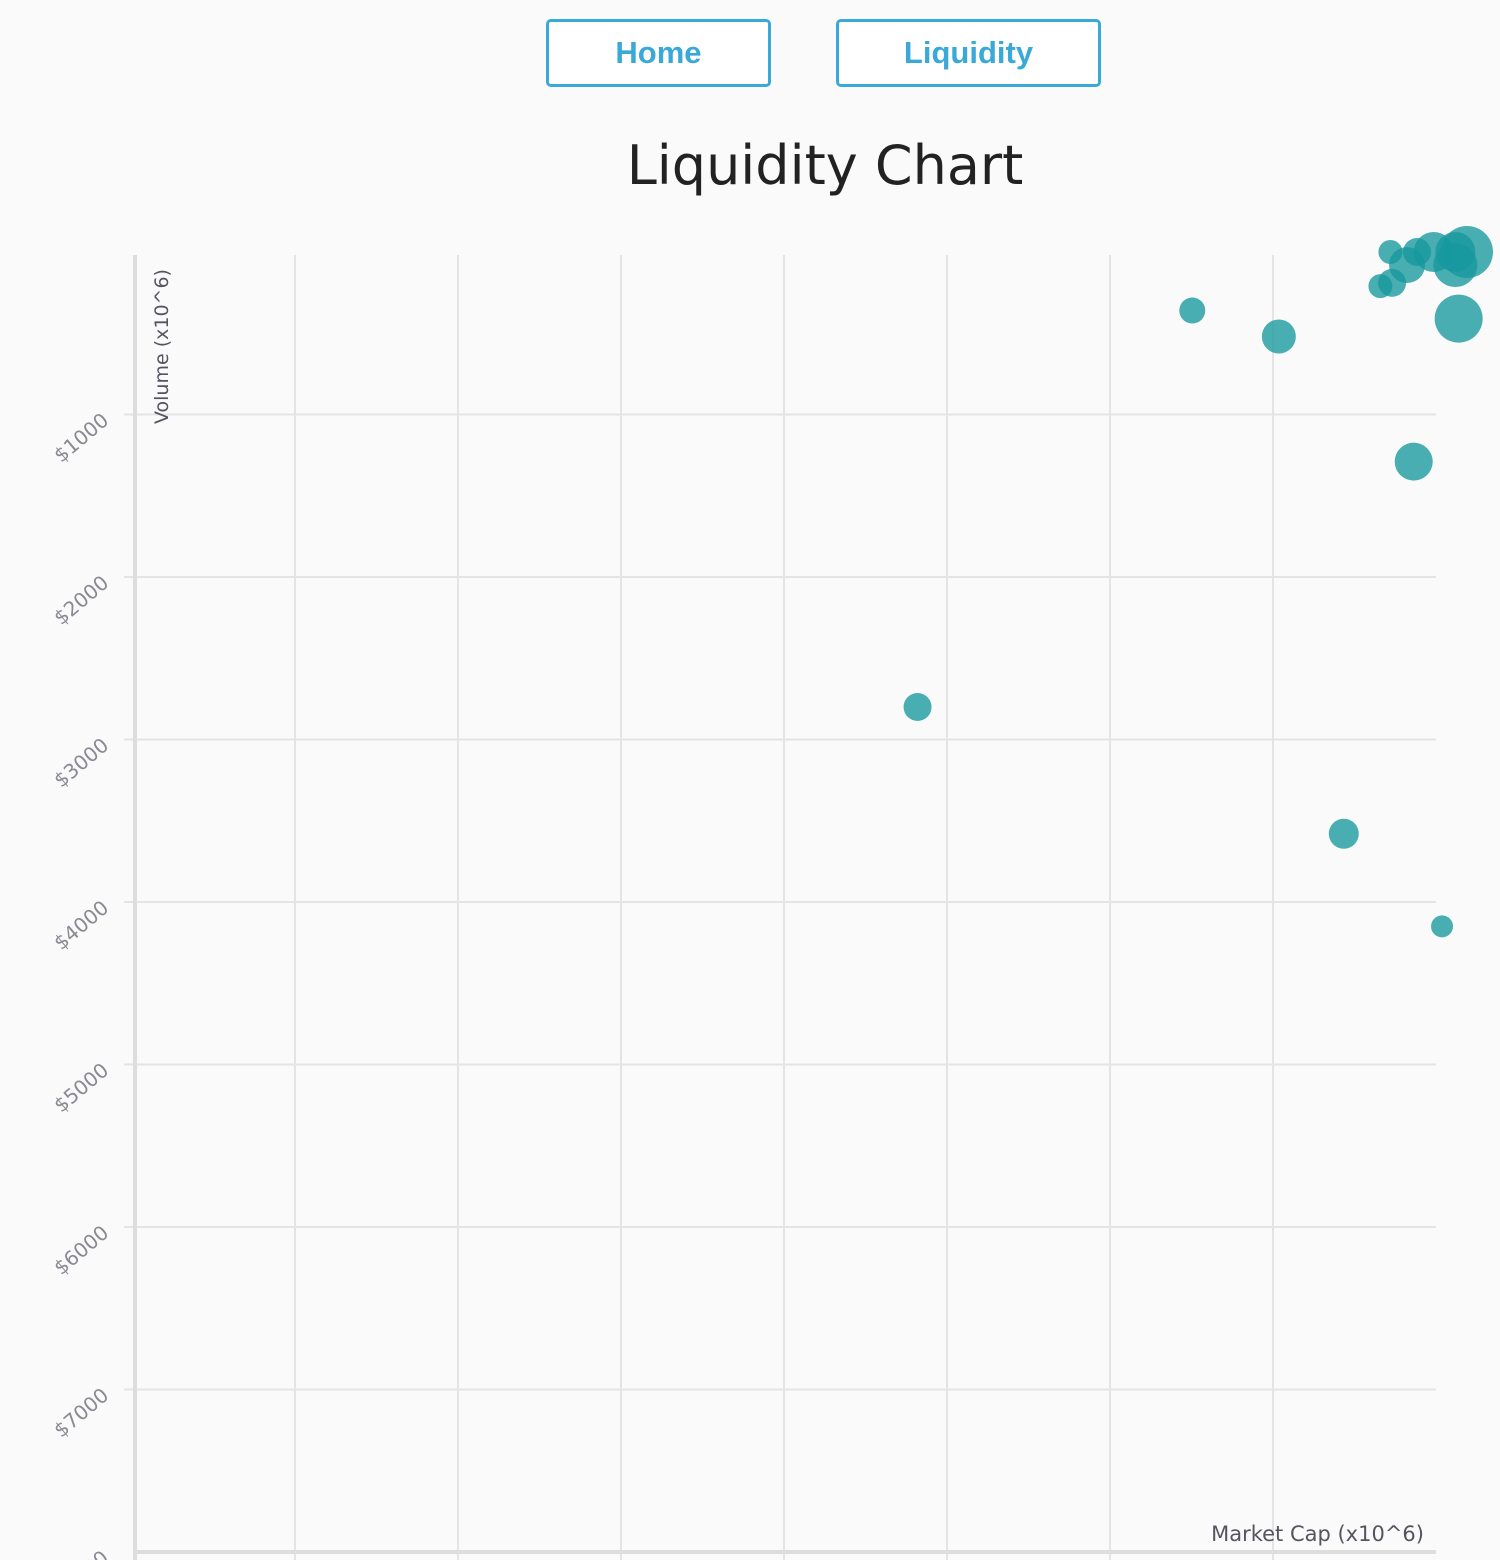  What do you see at coordinates (81, 1249) in the screenshot?
I see `y-tick-label: $6000` at bounding box center [81, 1249].